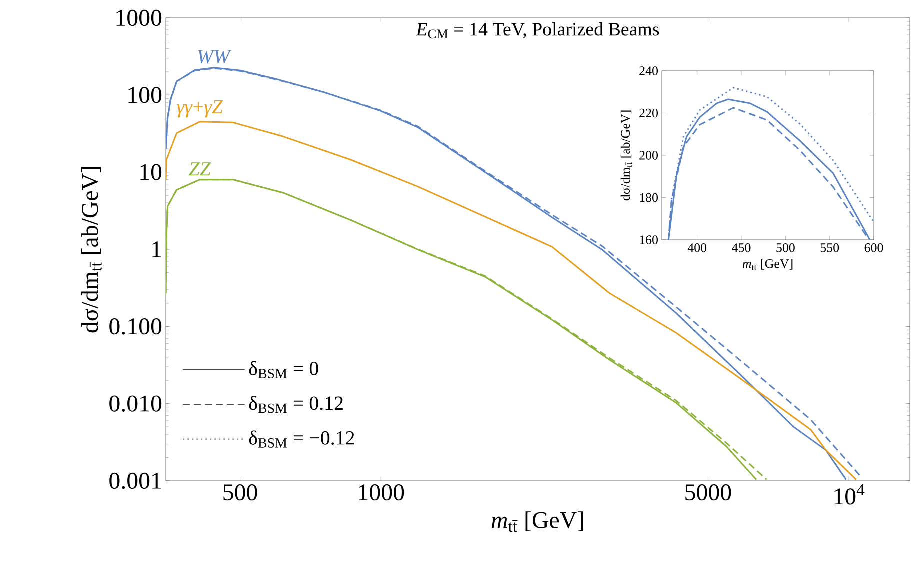 This screenshot has width=911, height=570. Describe the element at coordinates (649, 240) in the screenshot. I see `y-tick-label: 160` at that location.